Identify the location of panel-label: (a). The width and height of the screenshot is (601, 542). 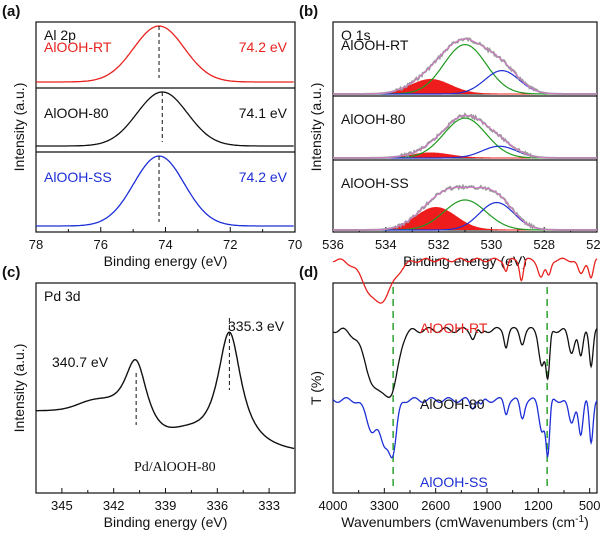
(11, 11).